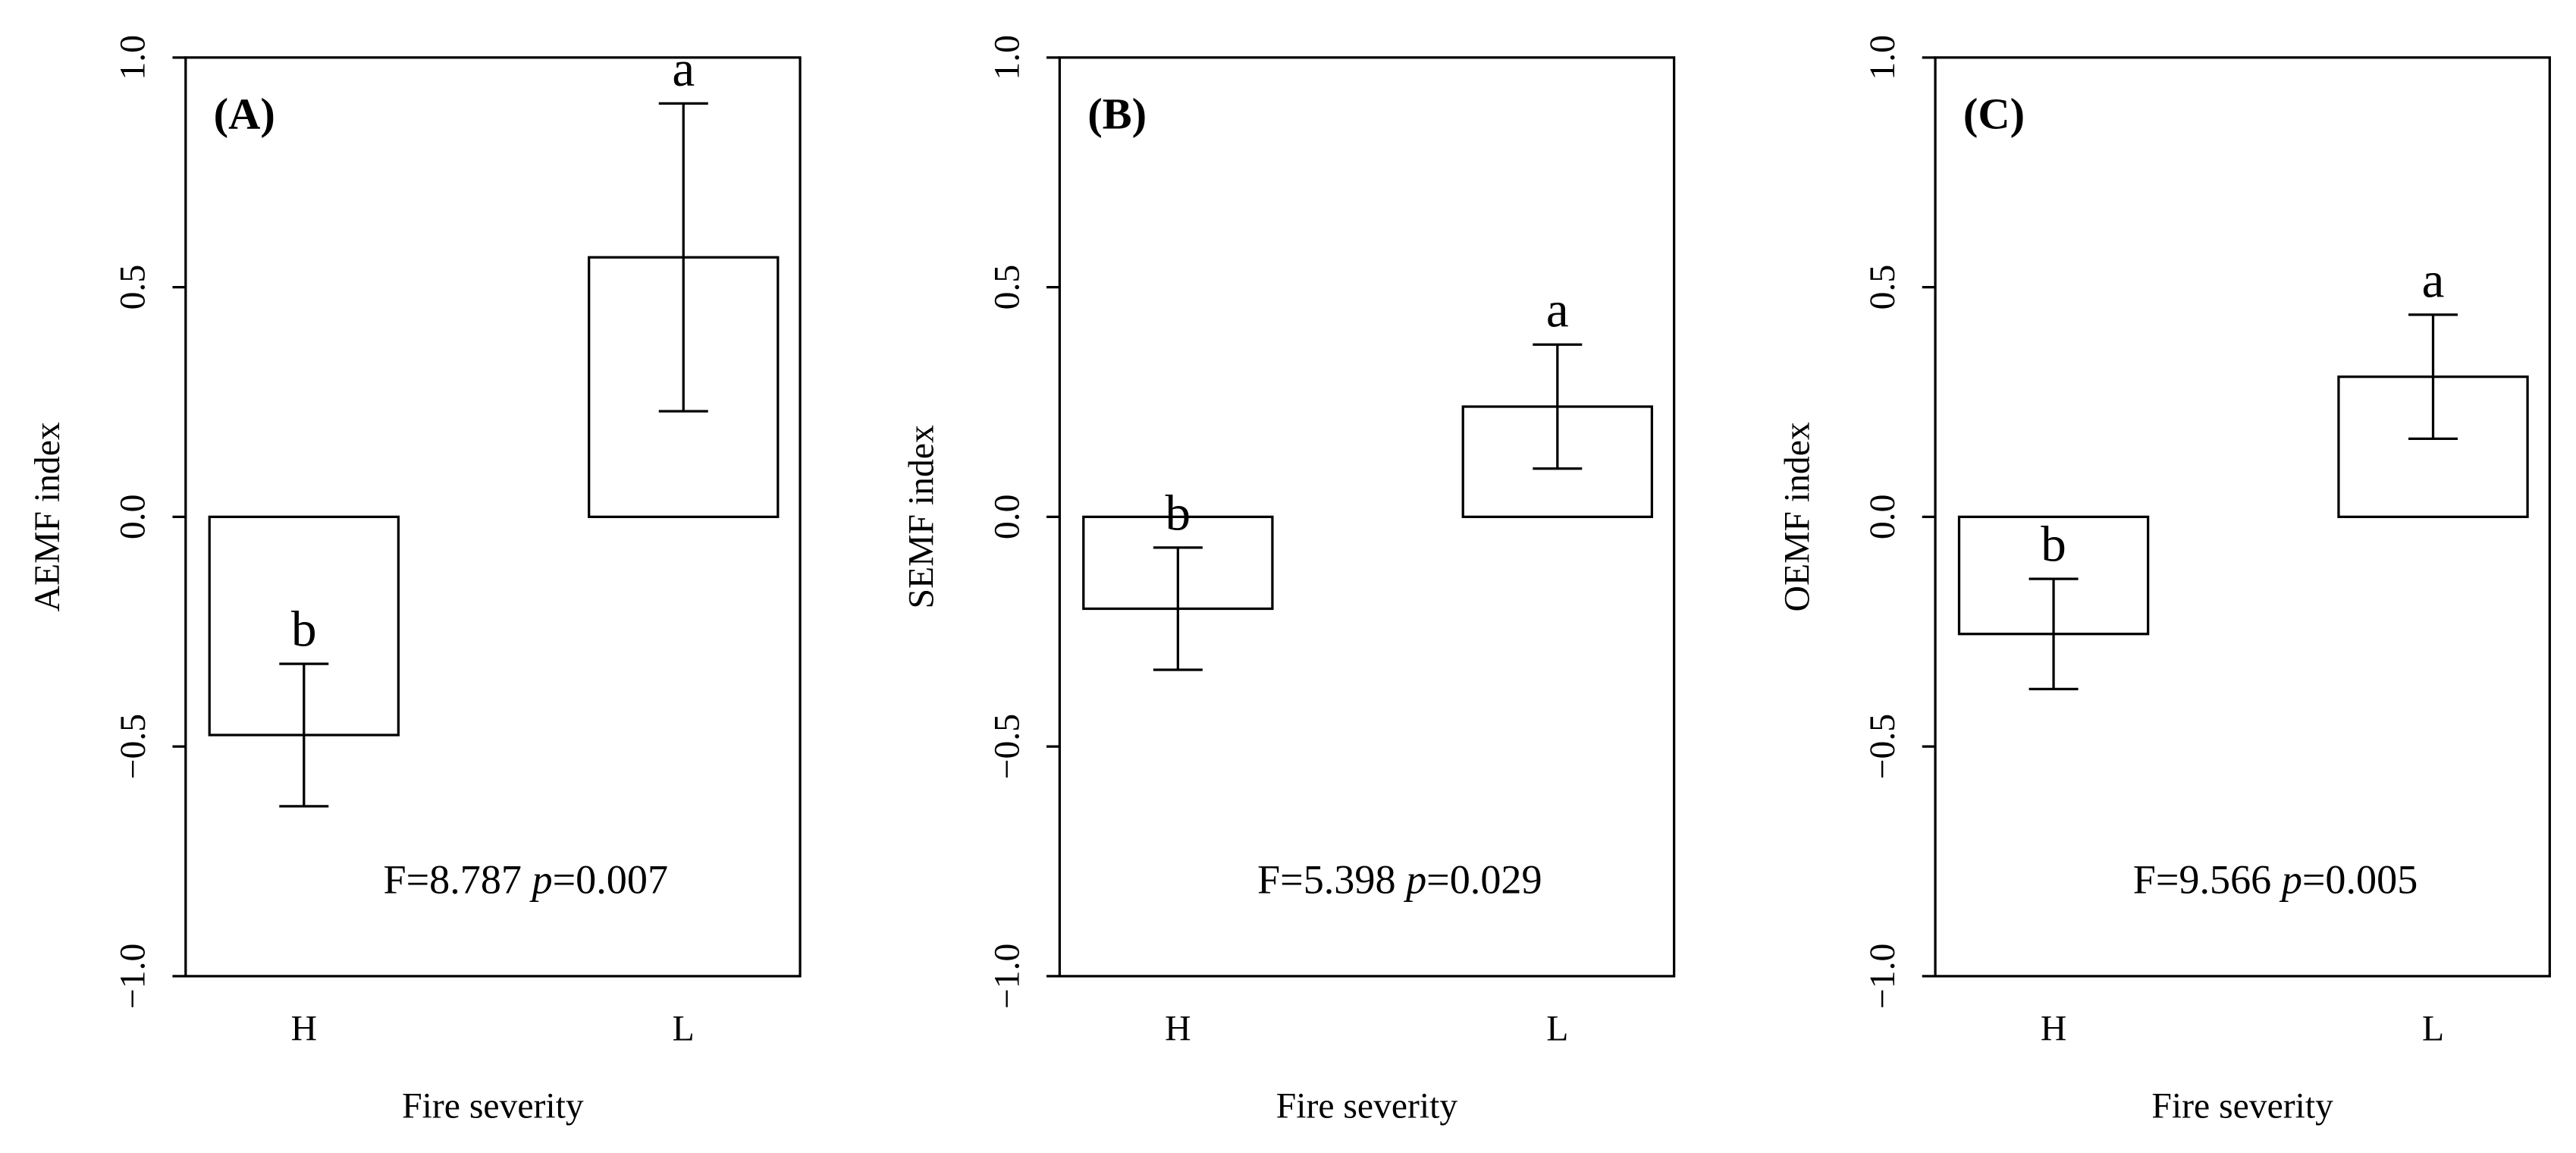 The width and height of the screenshot is (2576, 1153). What do you see at coordinates (2207, 880) in the screenshot?
I see `annotation-part: F=9.566` at bounding box center [2207, 880].